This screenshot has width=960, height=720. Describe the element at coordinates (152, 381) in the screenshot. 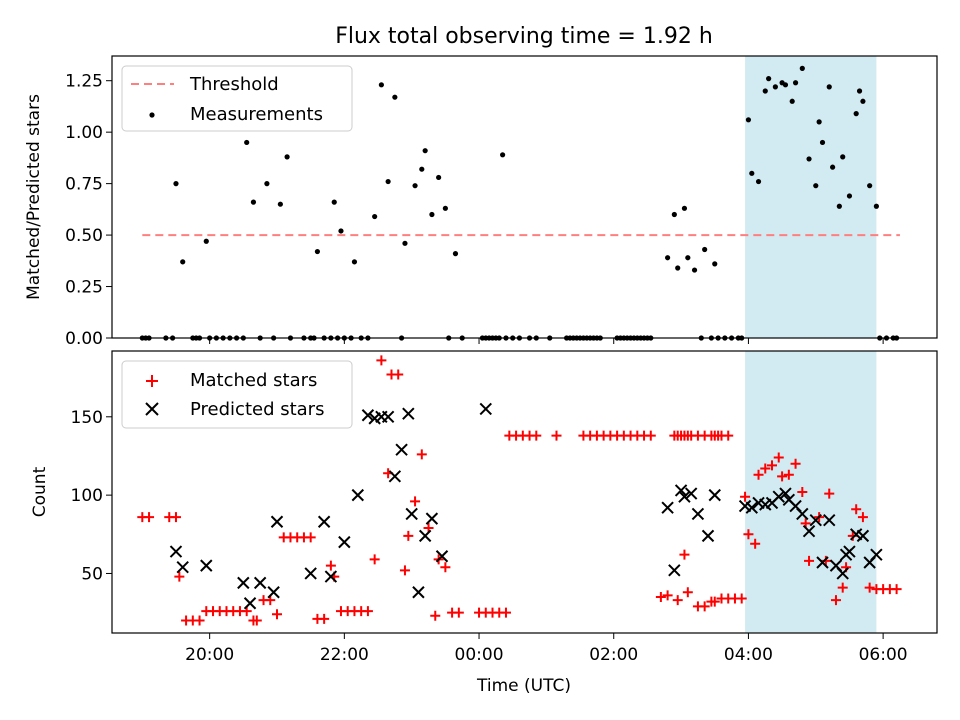

I see `matched-legend-swatch` at that location.